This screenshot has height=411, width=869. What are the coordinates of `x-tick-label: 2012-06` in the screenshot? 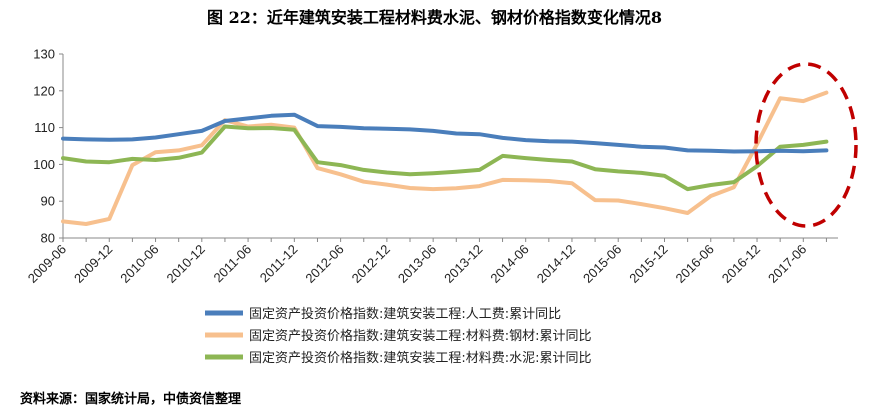 It's located at (324, 264).